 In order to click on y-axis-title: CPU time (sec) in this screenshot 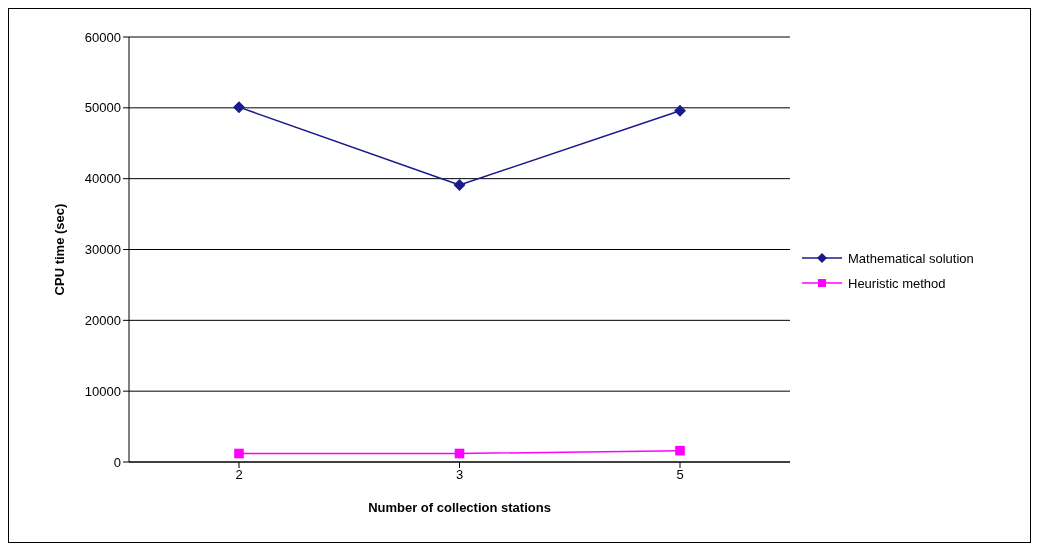, I will do `click(59, 249)`.